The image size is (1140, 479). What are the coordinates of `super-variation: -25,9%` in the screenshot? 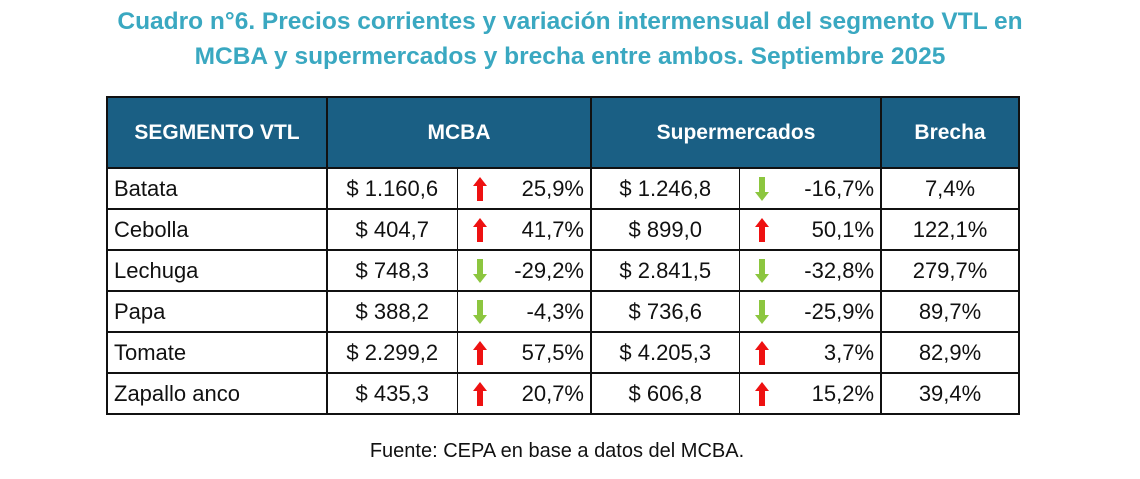 It's located at (810, 311).